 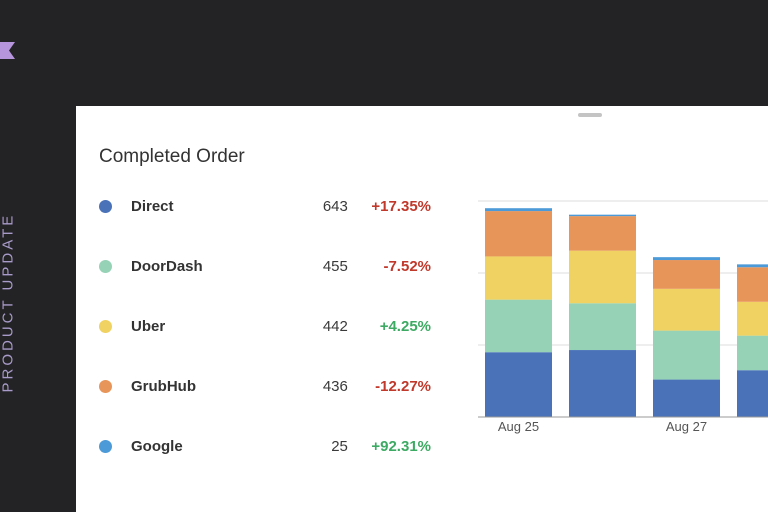 What do you see at coordinates (401, 206) in the screenshot?
I see `legend-item-change: +17.35%` at bounding box center [401, 206].